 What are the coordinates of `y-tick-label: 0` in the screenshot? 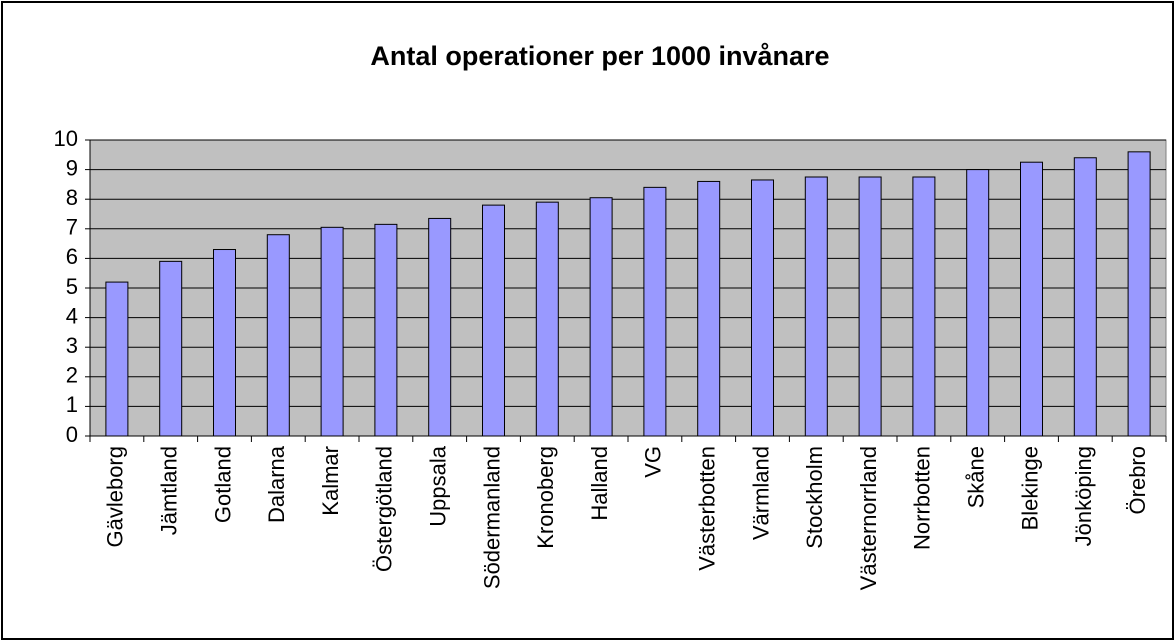 It's located at (72, 434).